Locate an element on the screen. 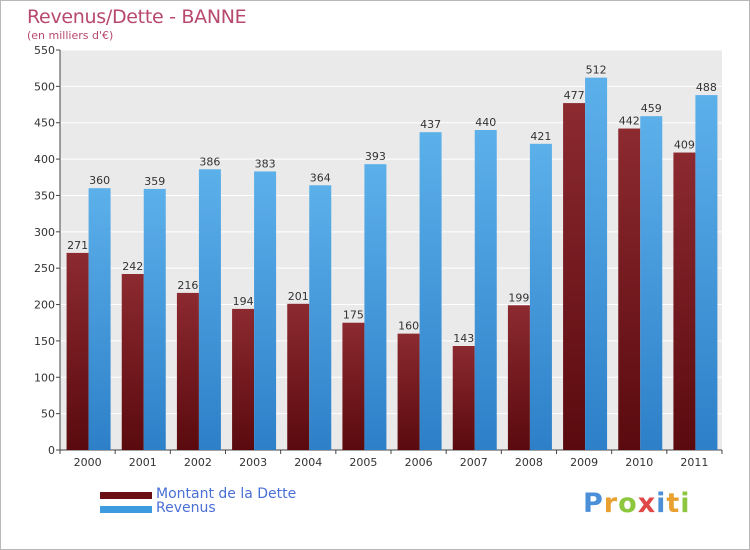 This screenshot has height=550, width=750. data-label-dette: 199 is located at coordinates (518, 297).